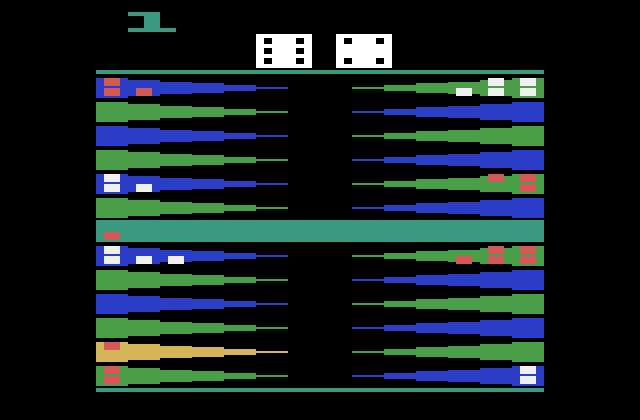 The image size is (640, 420). I want to click on right-die: 4, so click(364, 51).